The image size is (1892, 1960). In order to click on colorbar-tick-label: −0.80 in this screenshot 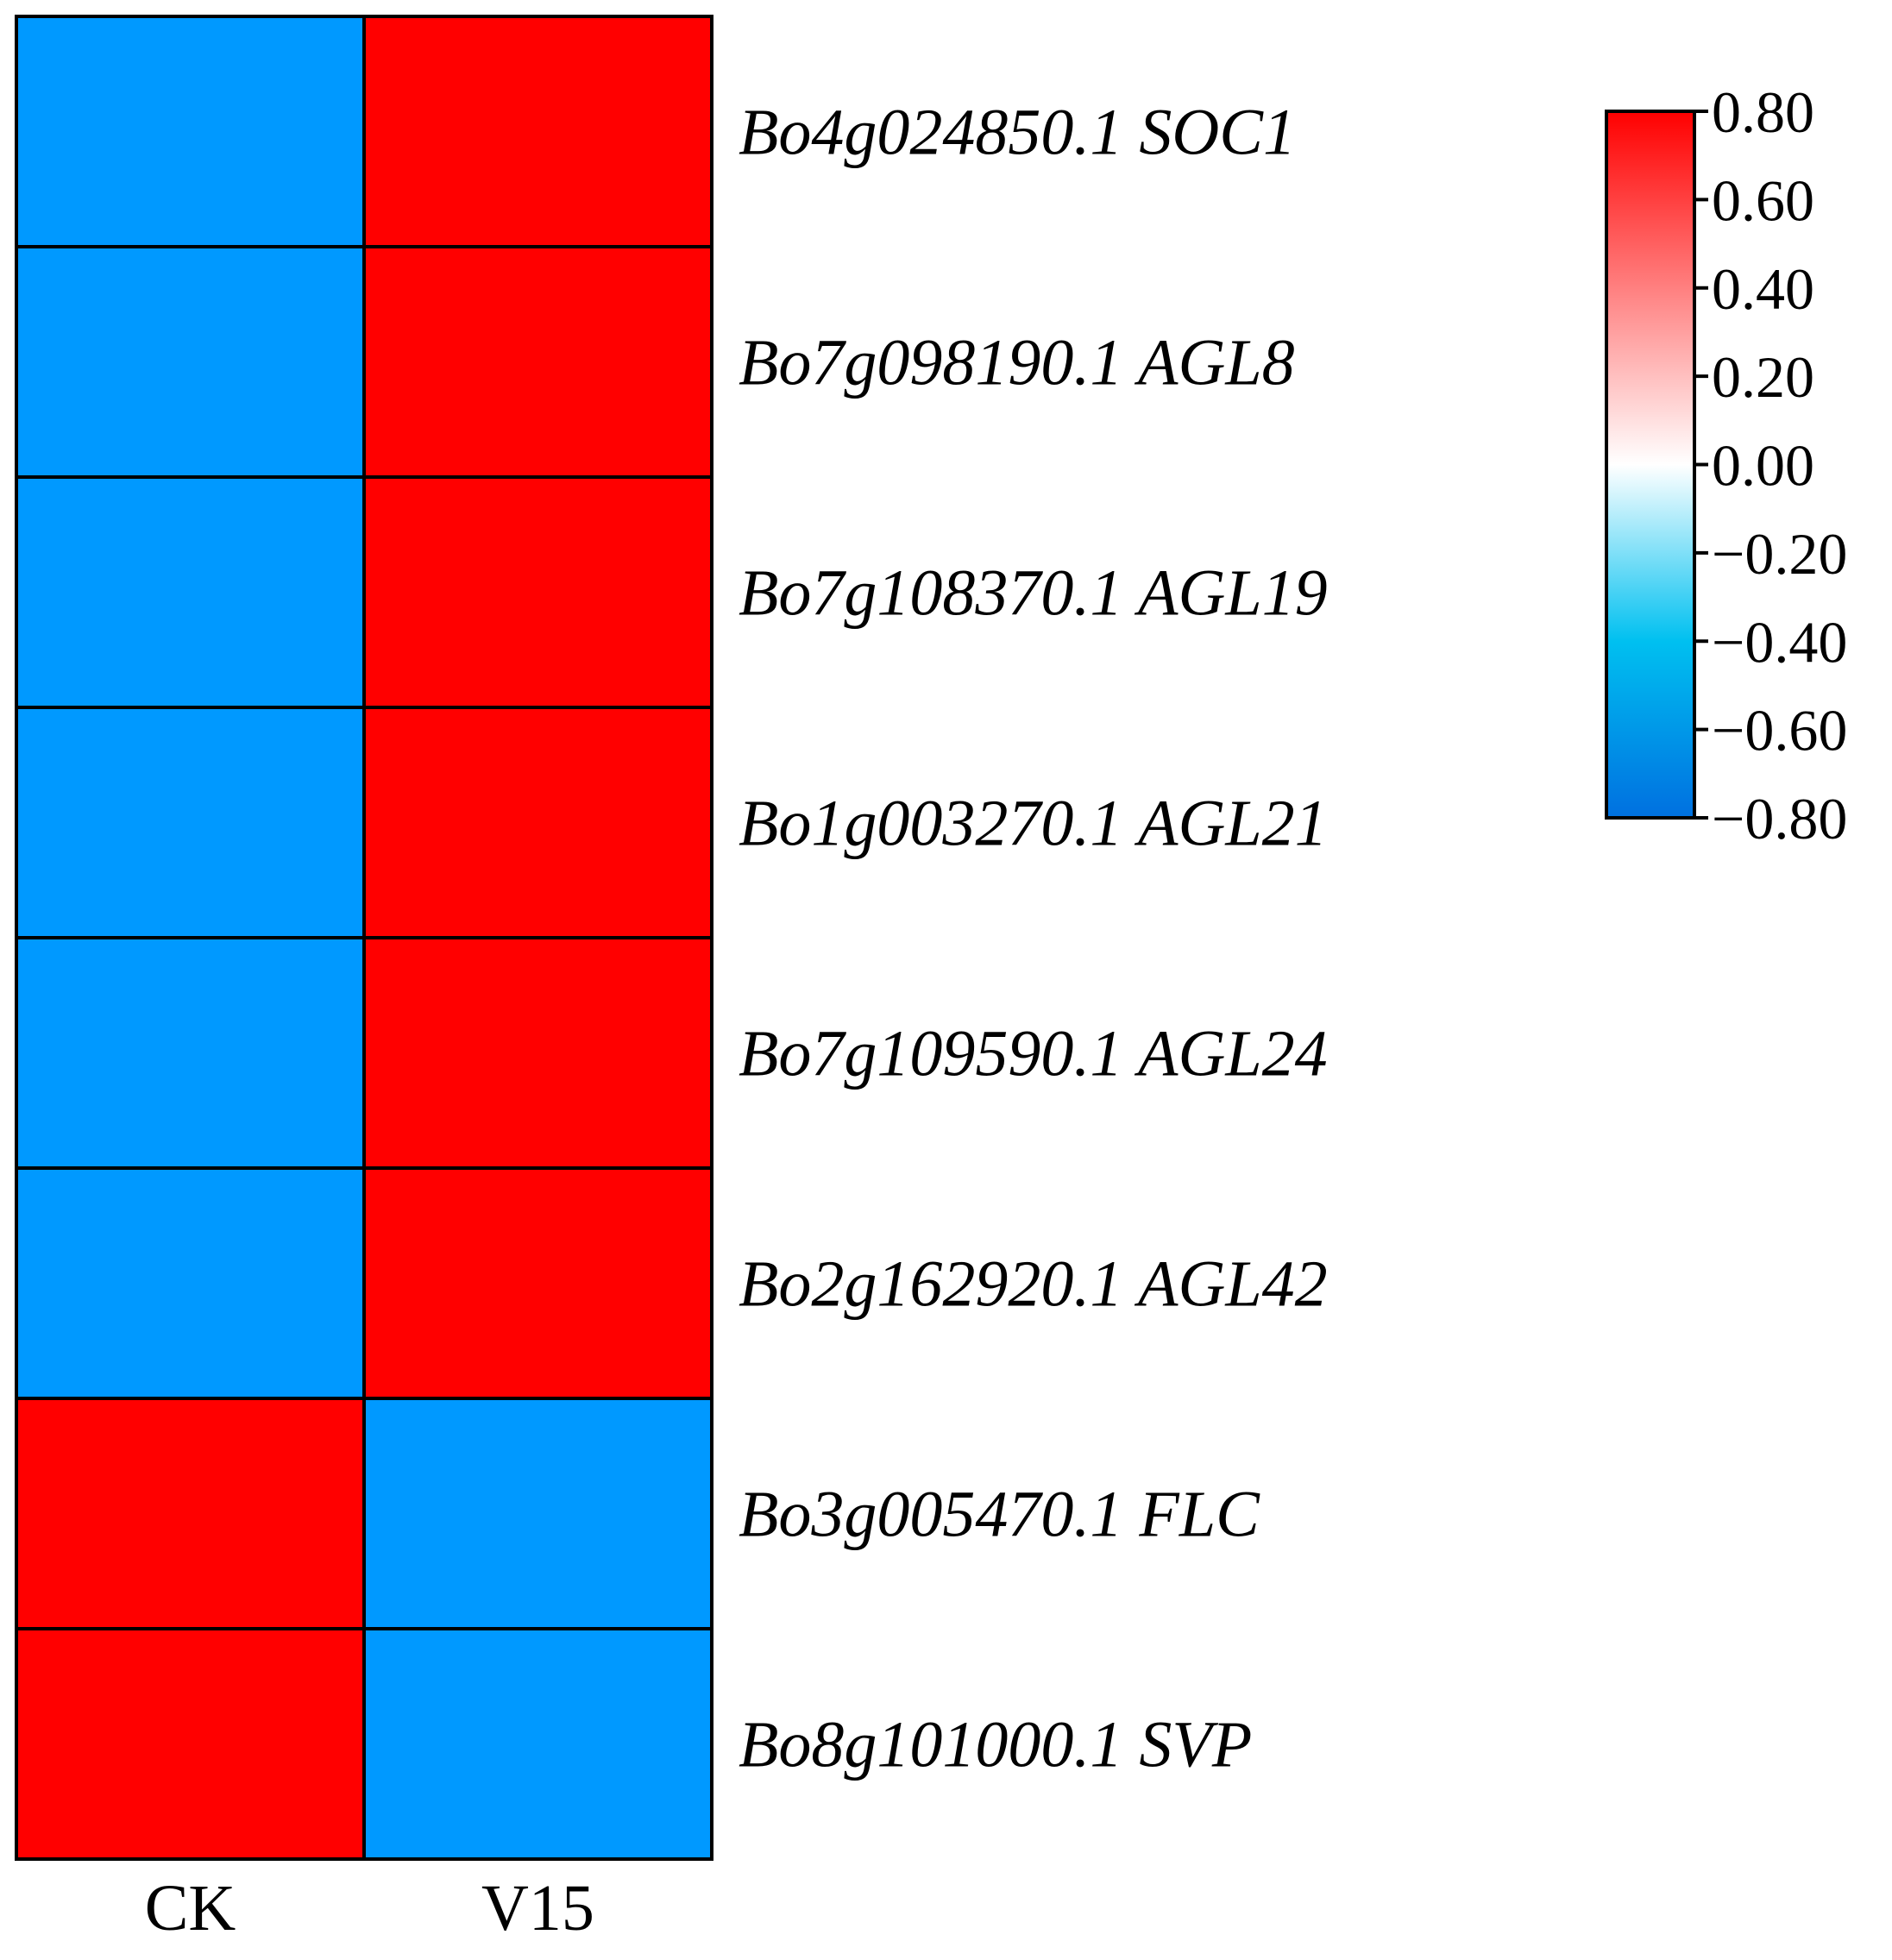, I will do `click(1780, 818)`.